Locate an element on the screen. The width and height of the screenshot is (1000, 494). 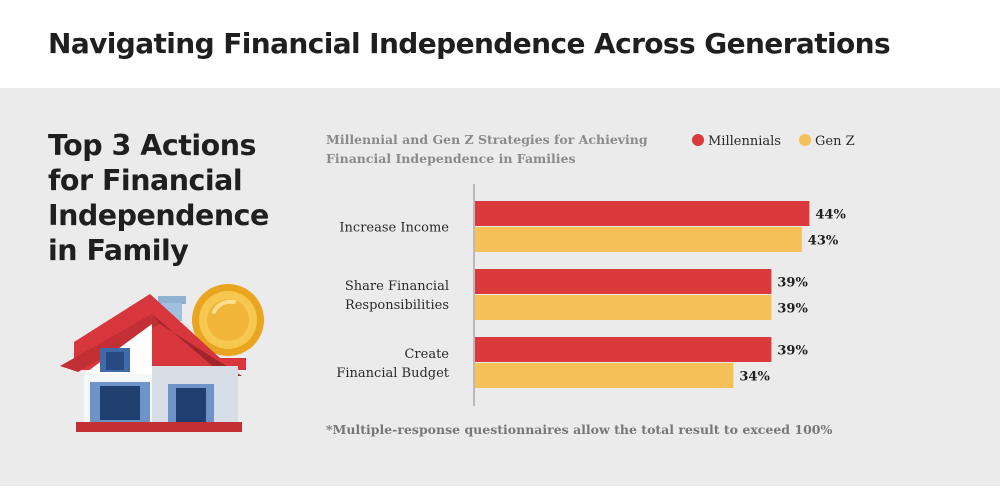
legend-label: Millennials is located at coordinates (744, 141).